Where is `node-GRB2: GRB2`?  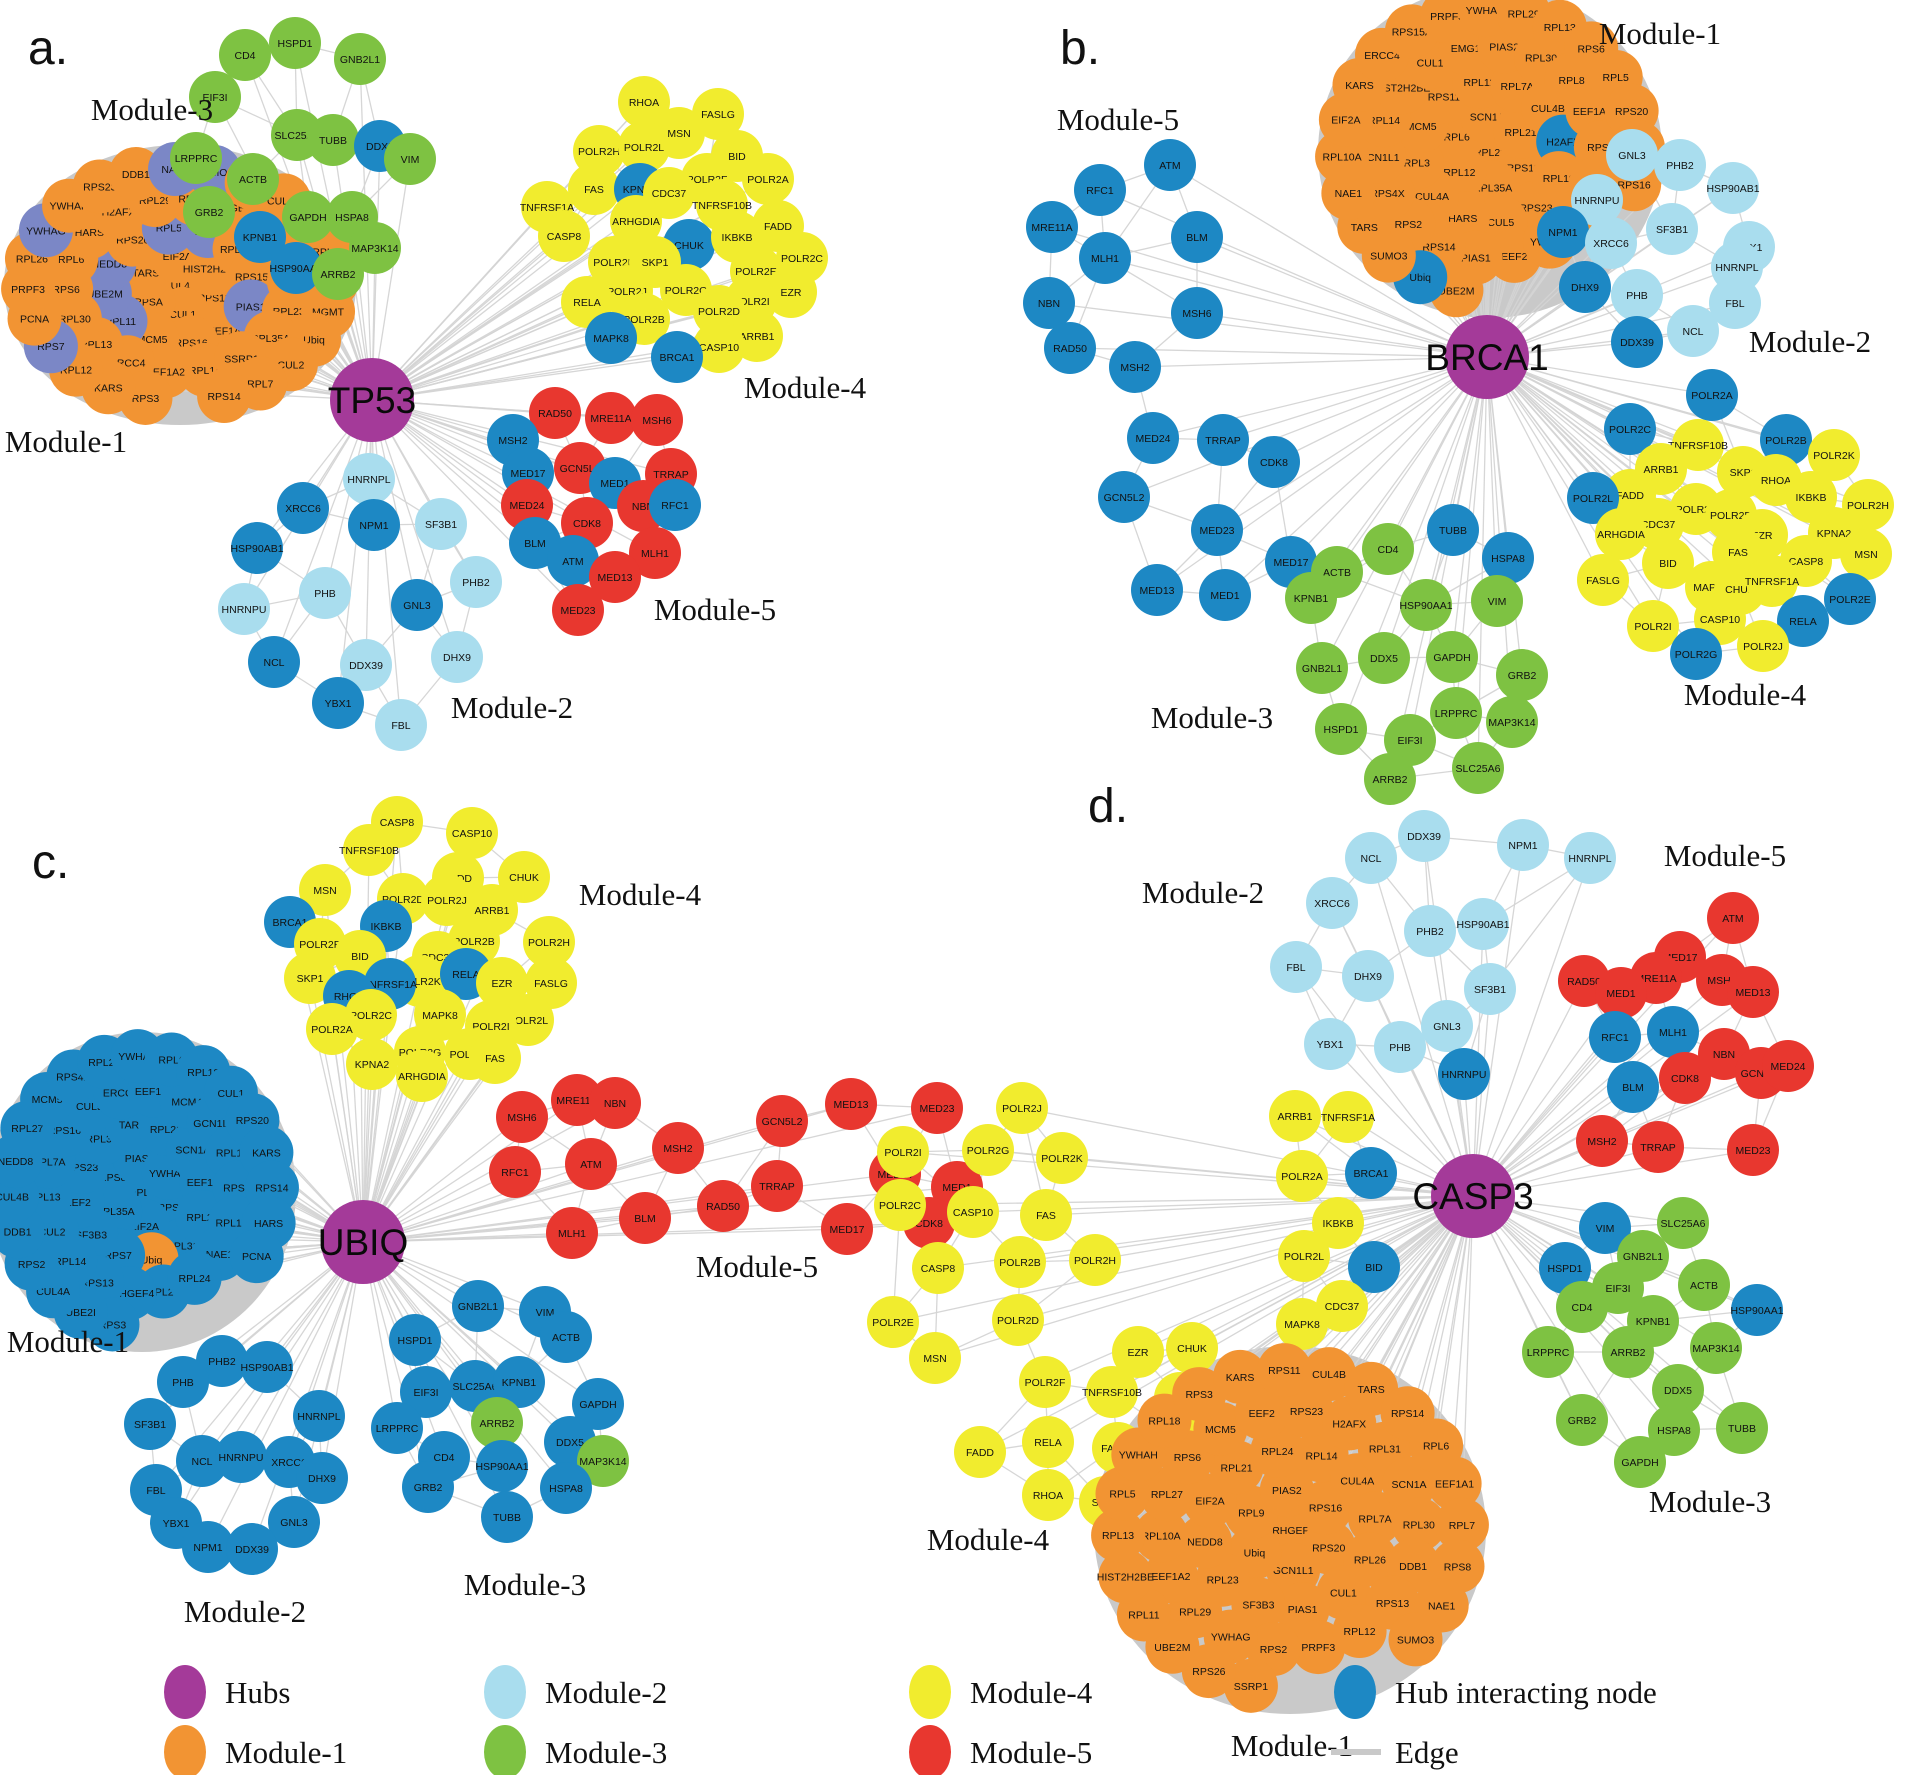
node-GRB2: GRB2 is located at coordinates (1522, 675).